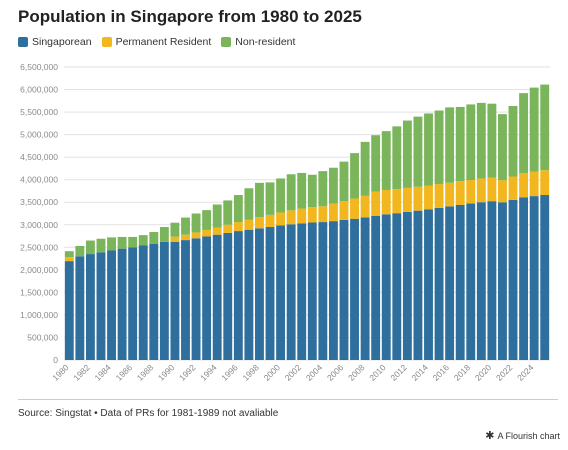 Image resolution: width=568 pixels, height=450 pixels. I want to click on bar-non-resident-2019, so click(481, 140).